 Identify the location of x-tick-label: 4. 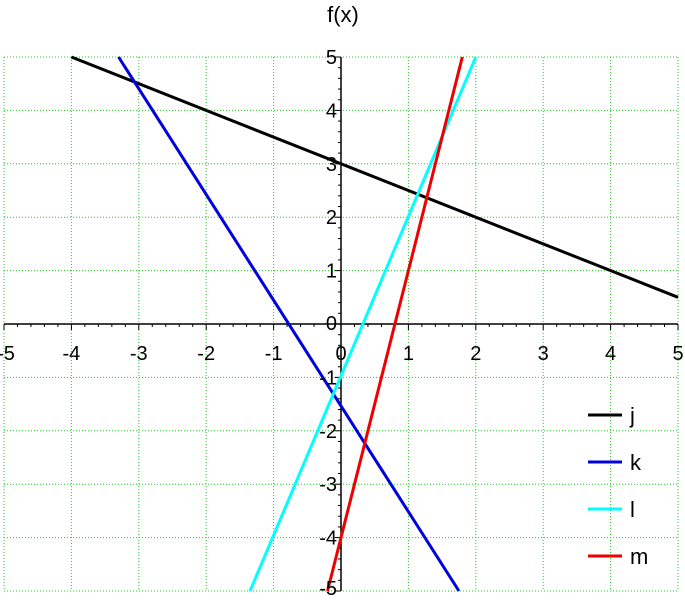
(610, 354).